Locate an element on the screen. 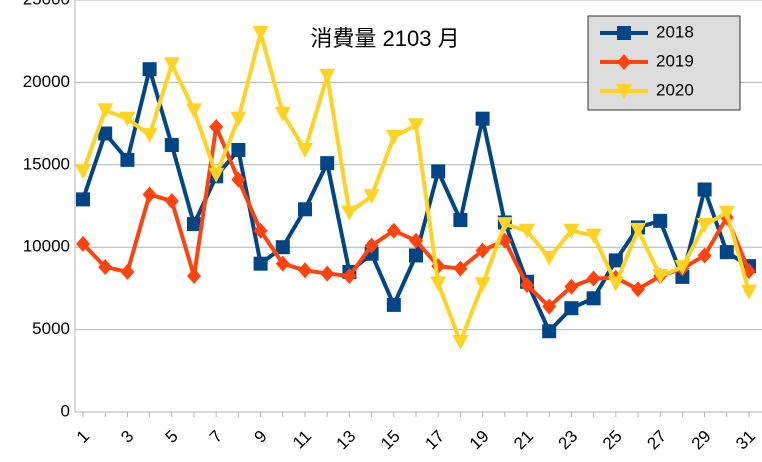 The image size is (762, 462). x-tick-label: 3 is located at coordinates (127, 437).